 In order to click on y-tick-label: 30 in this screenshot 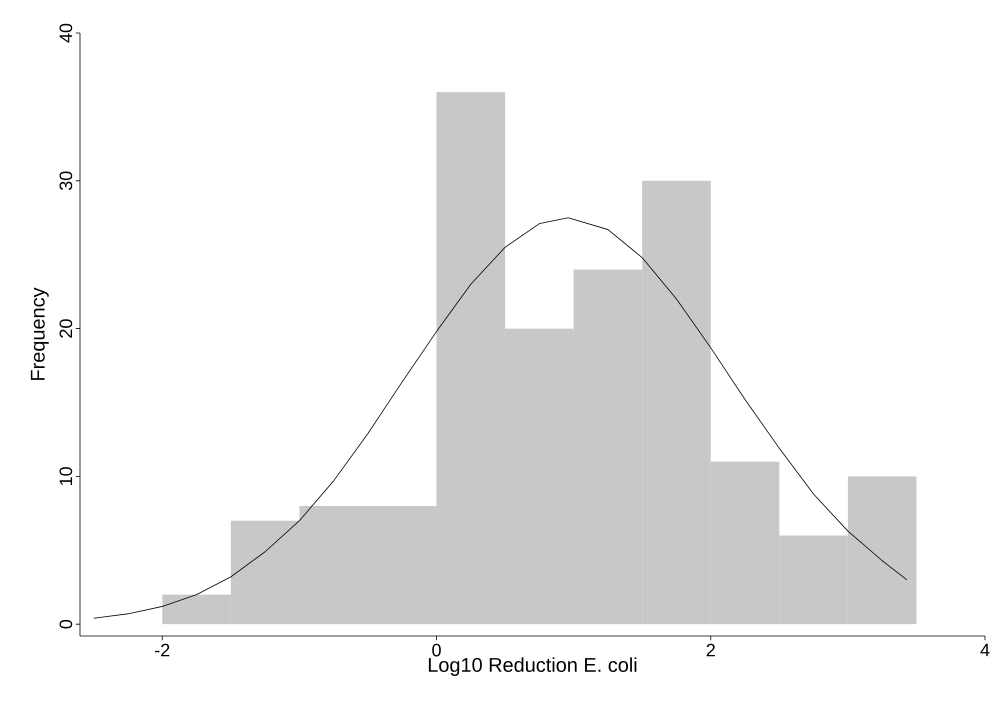, I will do `click(66, 181)`.